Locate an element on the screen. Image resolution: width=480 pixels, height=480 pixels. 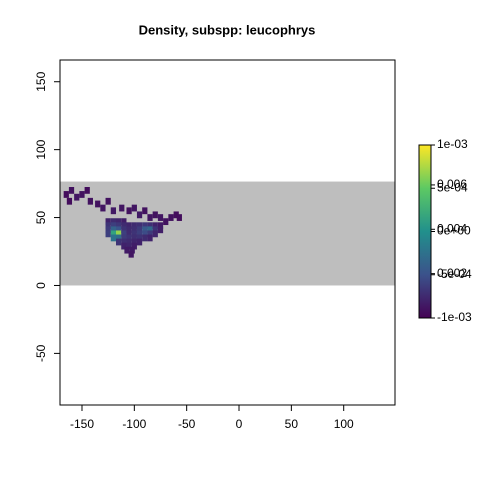
colorbar-tick-label: -5e-04 is located at coordinates (454, 274).